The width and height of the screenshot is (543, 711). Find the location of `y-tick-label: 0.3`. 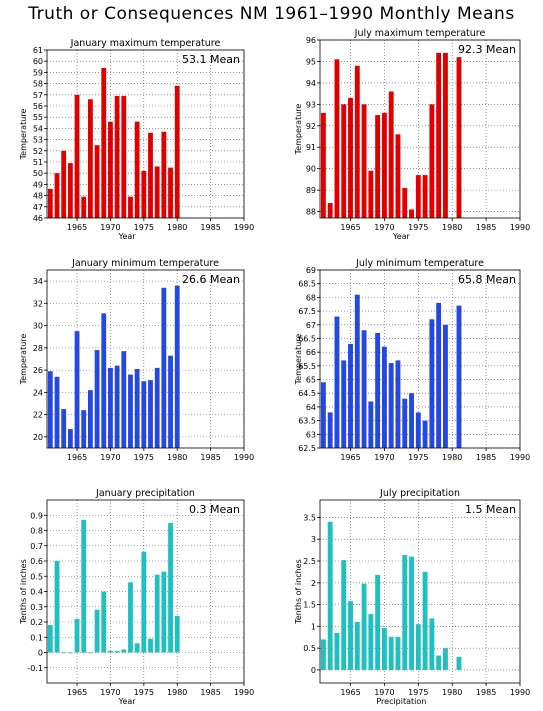

y-tick-label: 0.3 is located at coordinates (36, 607).